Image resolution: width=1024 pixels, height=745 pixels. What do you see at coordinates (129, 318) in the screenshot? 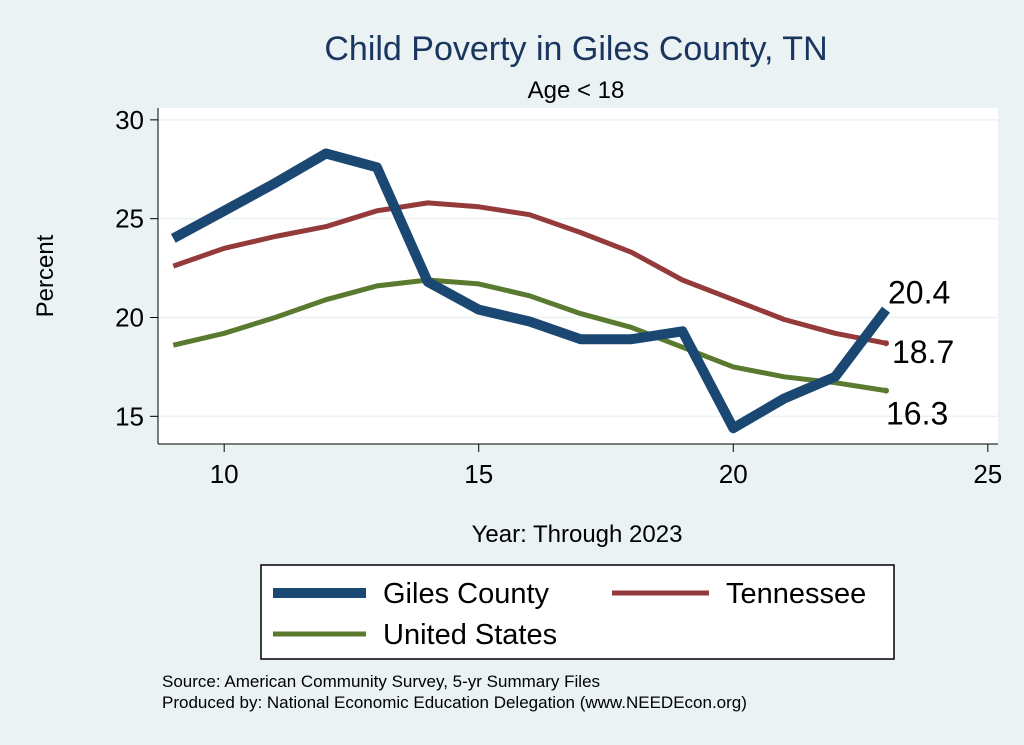
I see `y-tick-label: 20` at bounding box center [129, 318].